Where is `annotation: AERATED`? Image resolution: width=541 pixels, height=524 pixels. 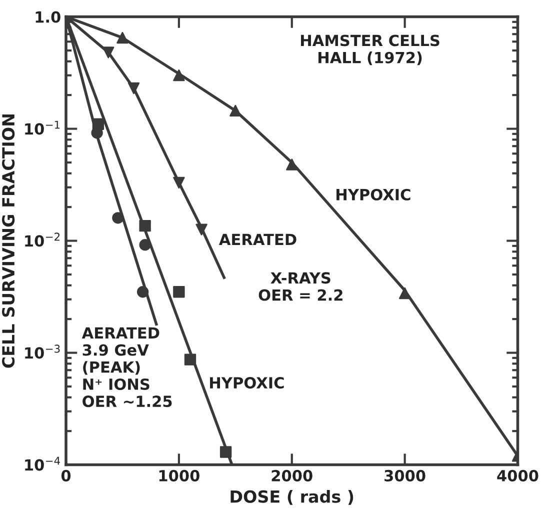
annotation: AERATED is located at coordinates (257, 239).